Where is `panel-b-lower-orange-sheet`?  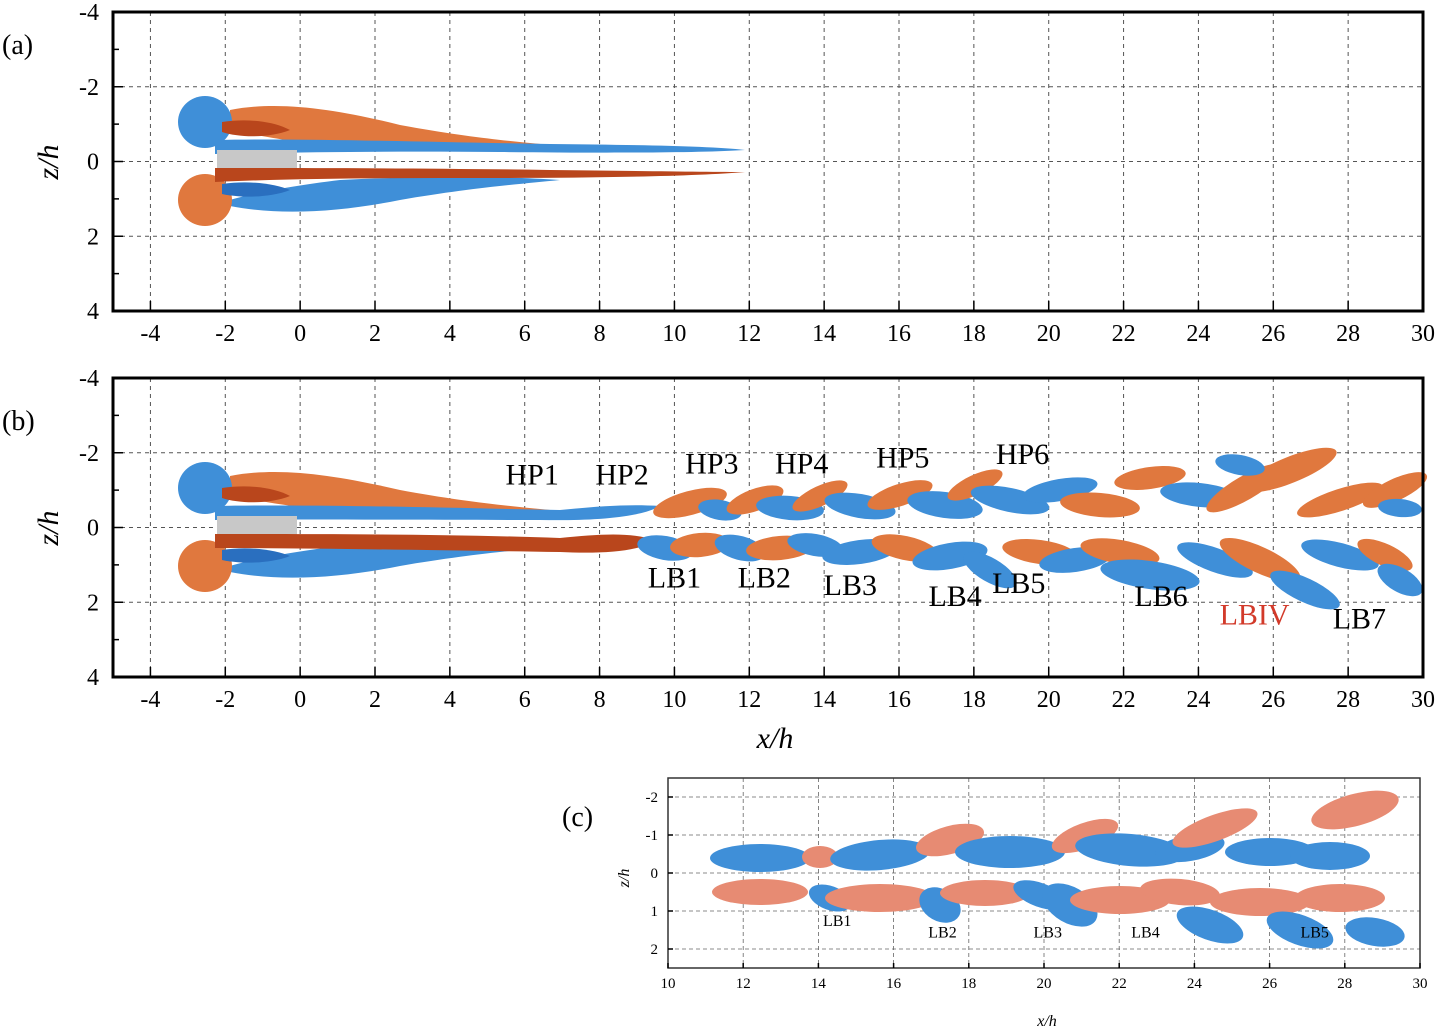 panel-b-lower-orange-sheet is located at coordinates (435, 543).